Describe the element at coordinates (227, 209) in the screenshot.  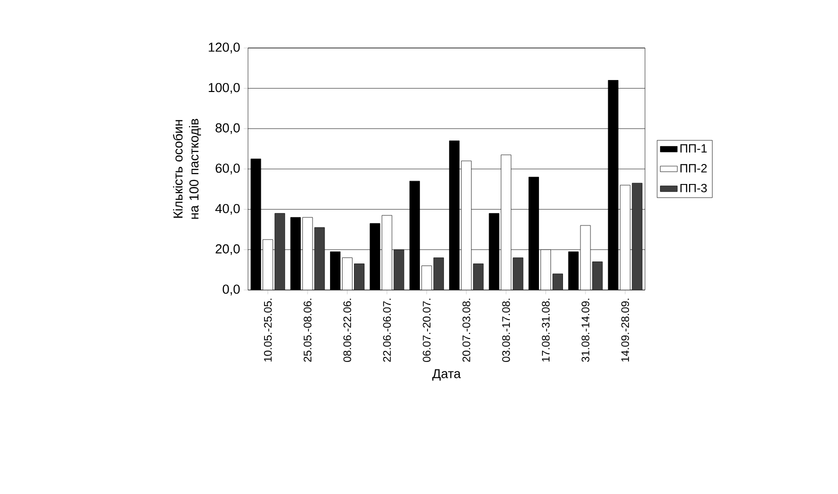
I see `y-tick-label: 40,0` at that location.